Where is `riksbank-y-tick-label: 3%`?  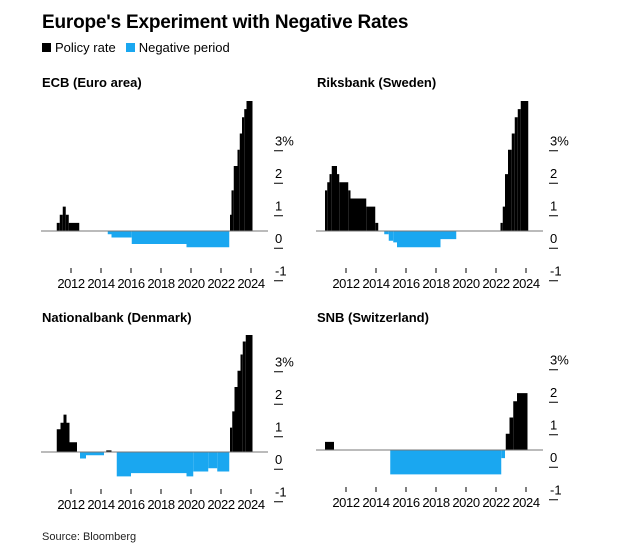 riksbank-y-tick-label: 3% is located at coordinates (559, 140).